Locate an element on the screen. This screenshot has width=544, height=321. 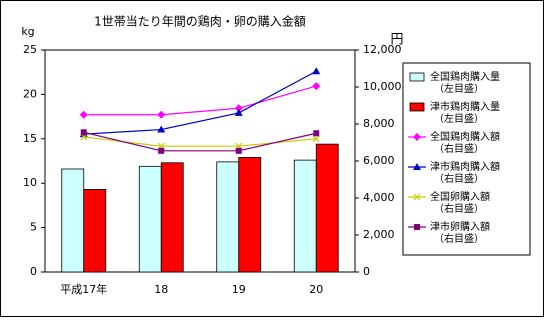
y-tick-label: 25 is located at coordinates (30, 49).